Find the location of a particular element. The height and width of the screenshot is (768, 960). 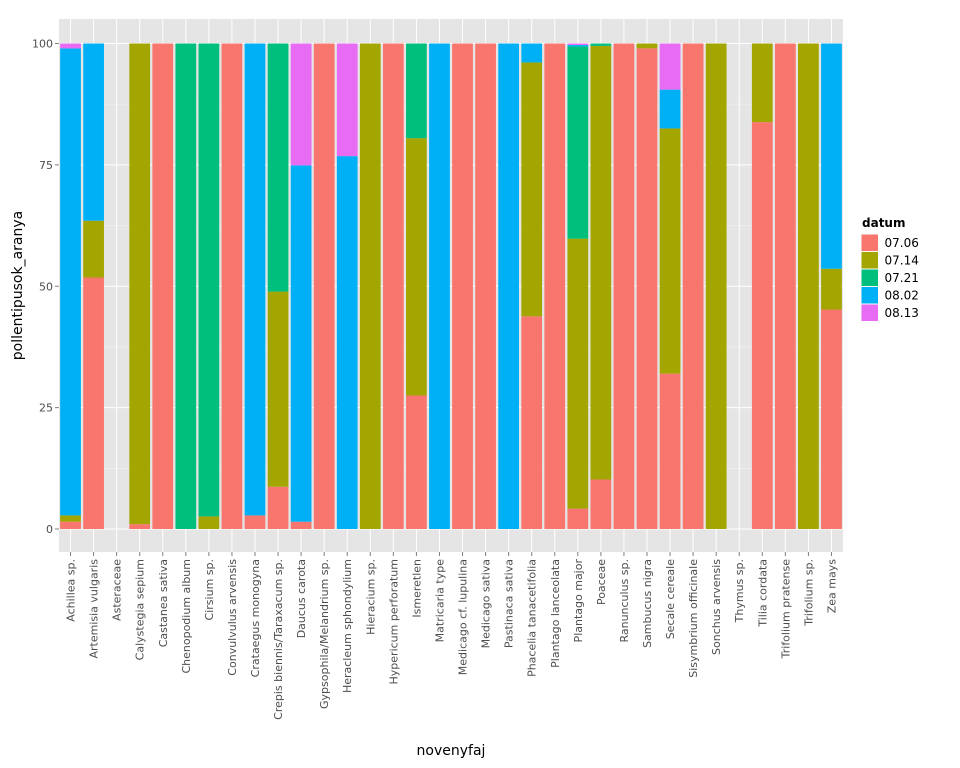

legend-label: 08.13 is located at coordinates (902, 313).